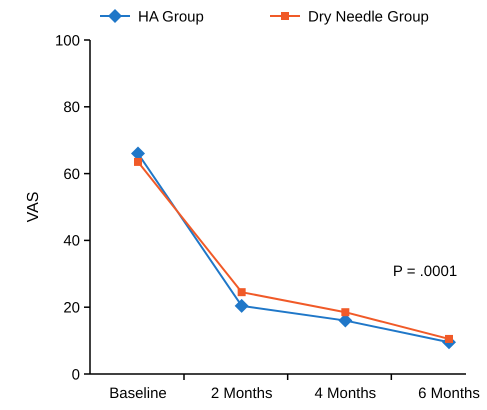 This screenshot has width=487, height=410. What do you see at coordinates (368, 17) in the screenshot?
I see `legend-label: Dry Needle Group` at bounding box center [368, 17].